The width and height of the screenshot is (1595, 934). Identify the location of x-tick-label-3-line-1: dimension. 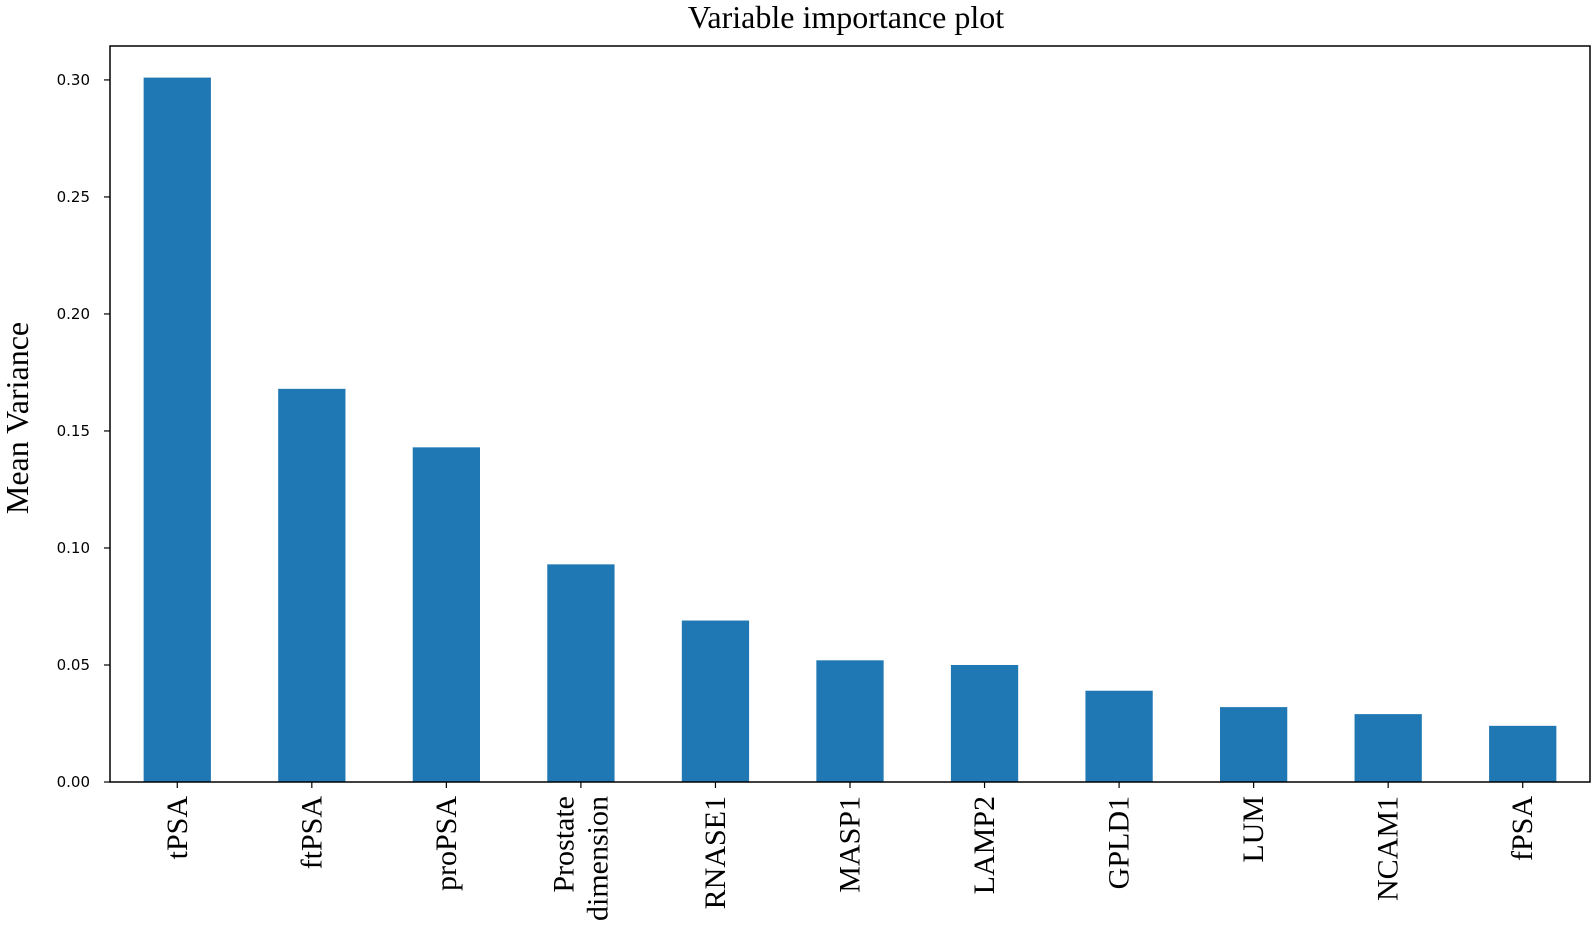
(597, 858).